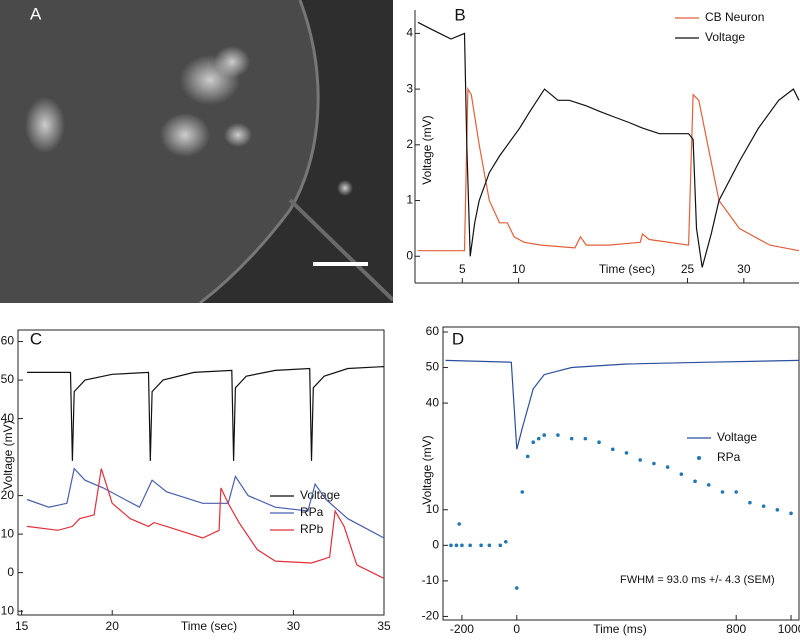  Describe the element at coordinates (462, 269) in the screenshot. I see `x-tick-label: 5` at that location.